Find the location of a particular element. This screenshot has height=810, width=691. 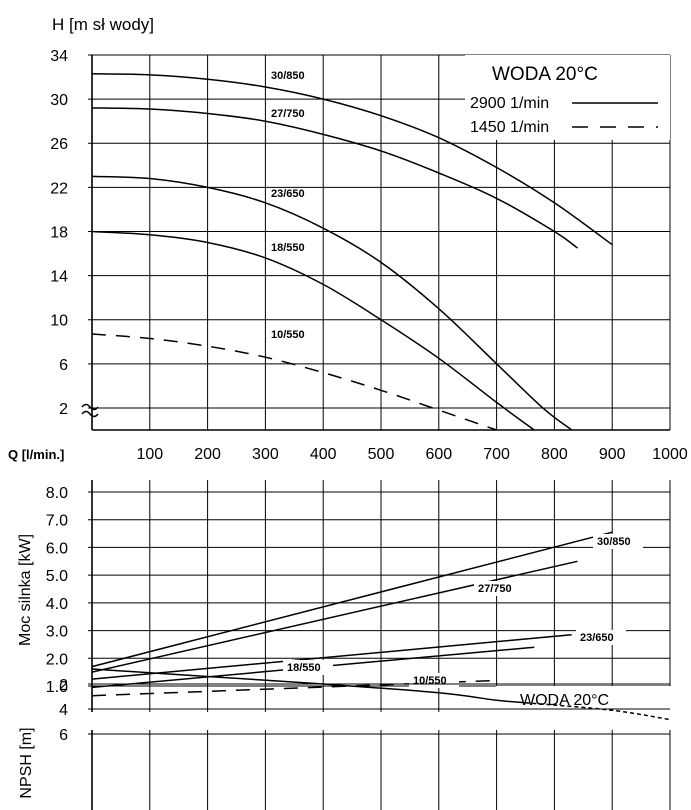

flow-x-tick-labels: 100 200 300 400 500 600 700 800 900 1000 is located at coordinates (411, 454).